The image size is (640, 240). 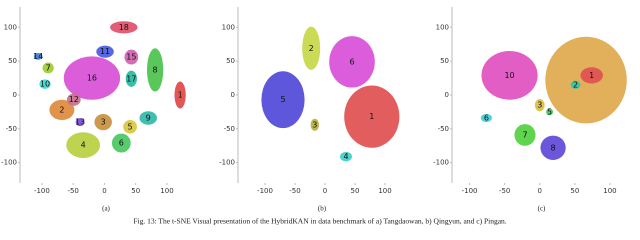 I want to click on panel-label: (c), so click(x=542, y=209).